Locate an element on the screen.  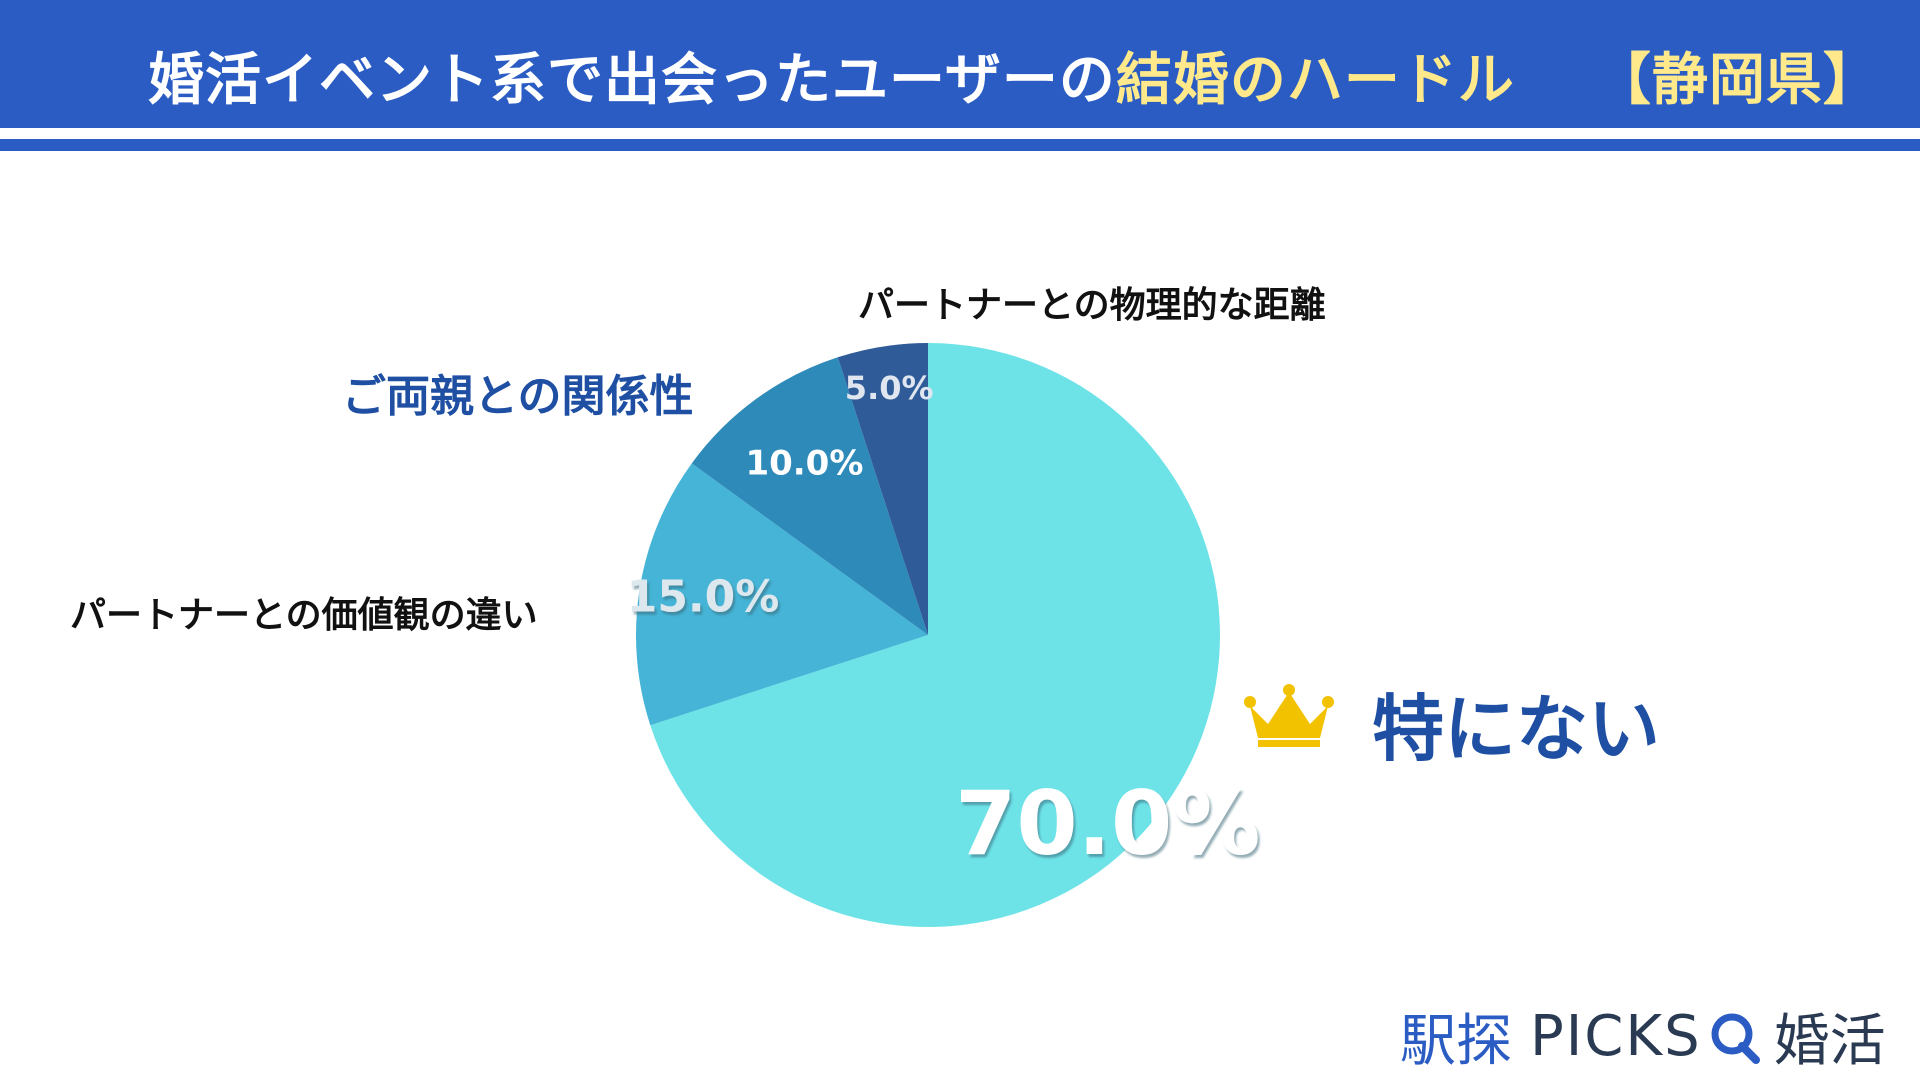
pie-value-label-4: 5.0% is located at coordinates (889, 388).